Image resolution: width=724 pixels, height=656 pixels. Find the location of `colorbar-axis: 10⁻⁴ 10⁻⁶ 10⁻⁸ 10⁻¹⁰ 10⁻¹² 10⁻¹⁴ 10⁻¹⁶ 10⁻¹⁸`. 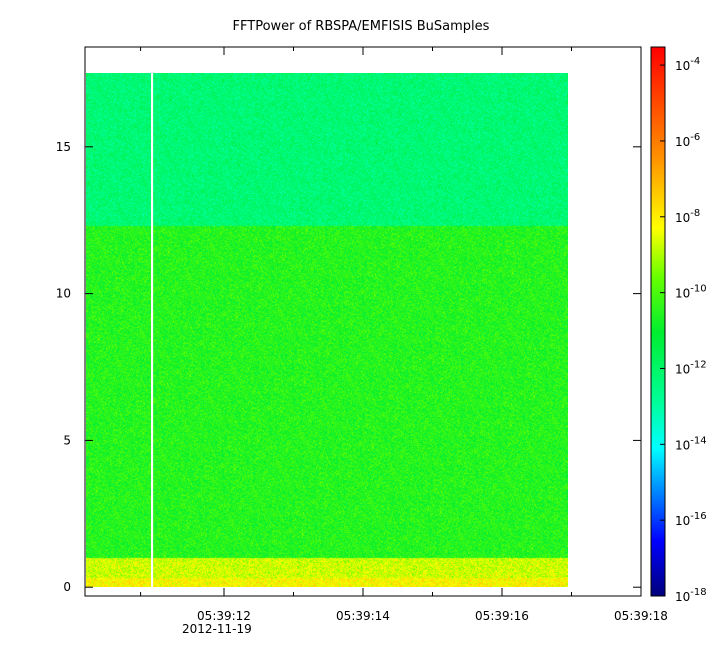

colorbar-axis: 10⁻⁴ 10⁻⁶ 10⁻⁸ 10⁻¹⁰ 10⁻¹² 10⁻¹⁴ 10⁻¹⁶ 10⁻¹⁸ is located at coordinates (683, 330).